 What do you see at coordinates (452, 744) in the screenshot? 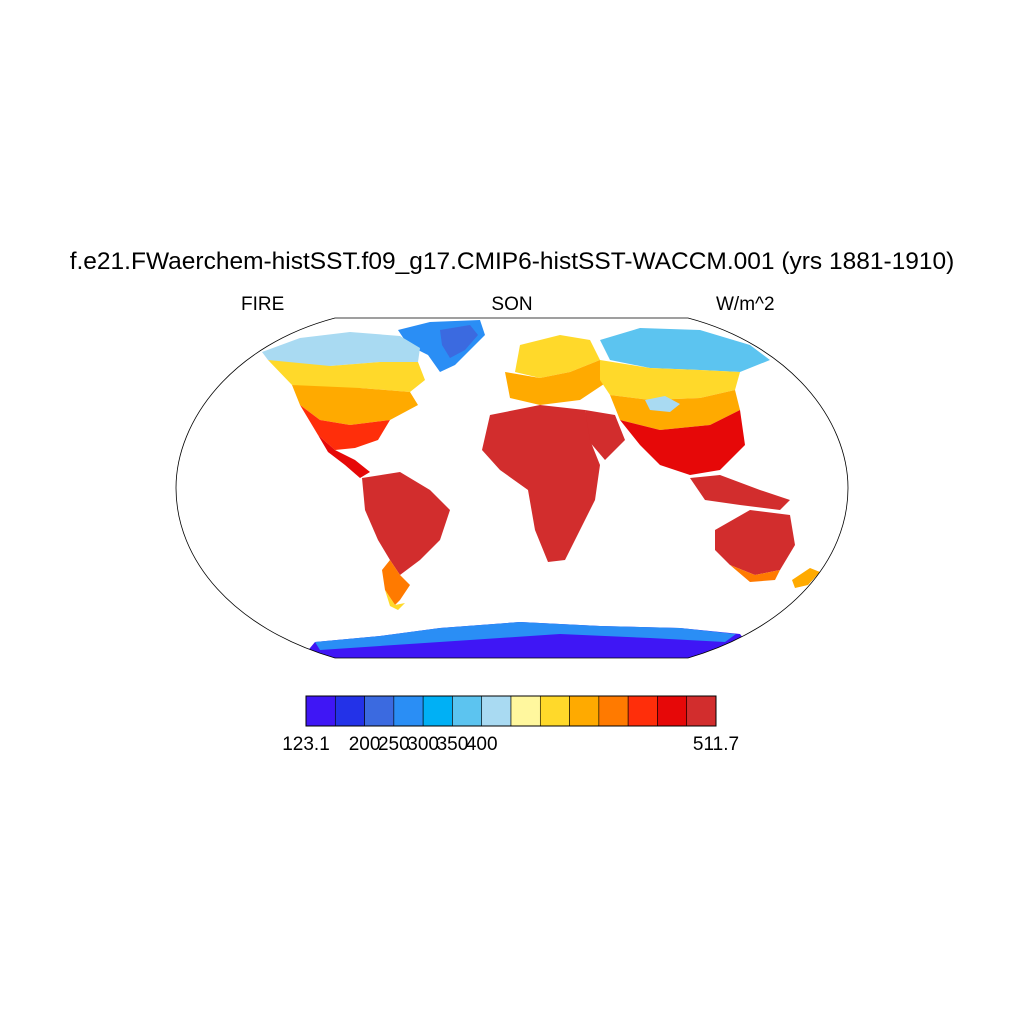
I see `colorbar-tick-label: 350` at bounding box center [452, 744].